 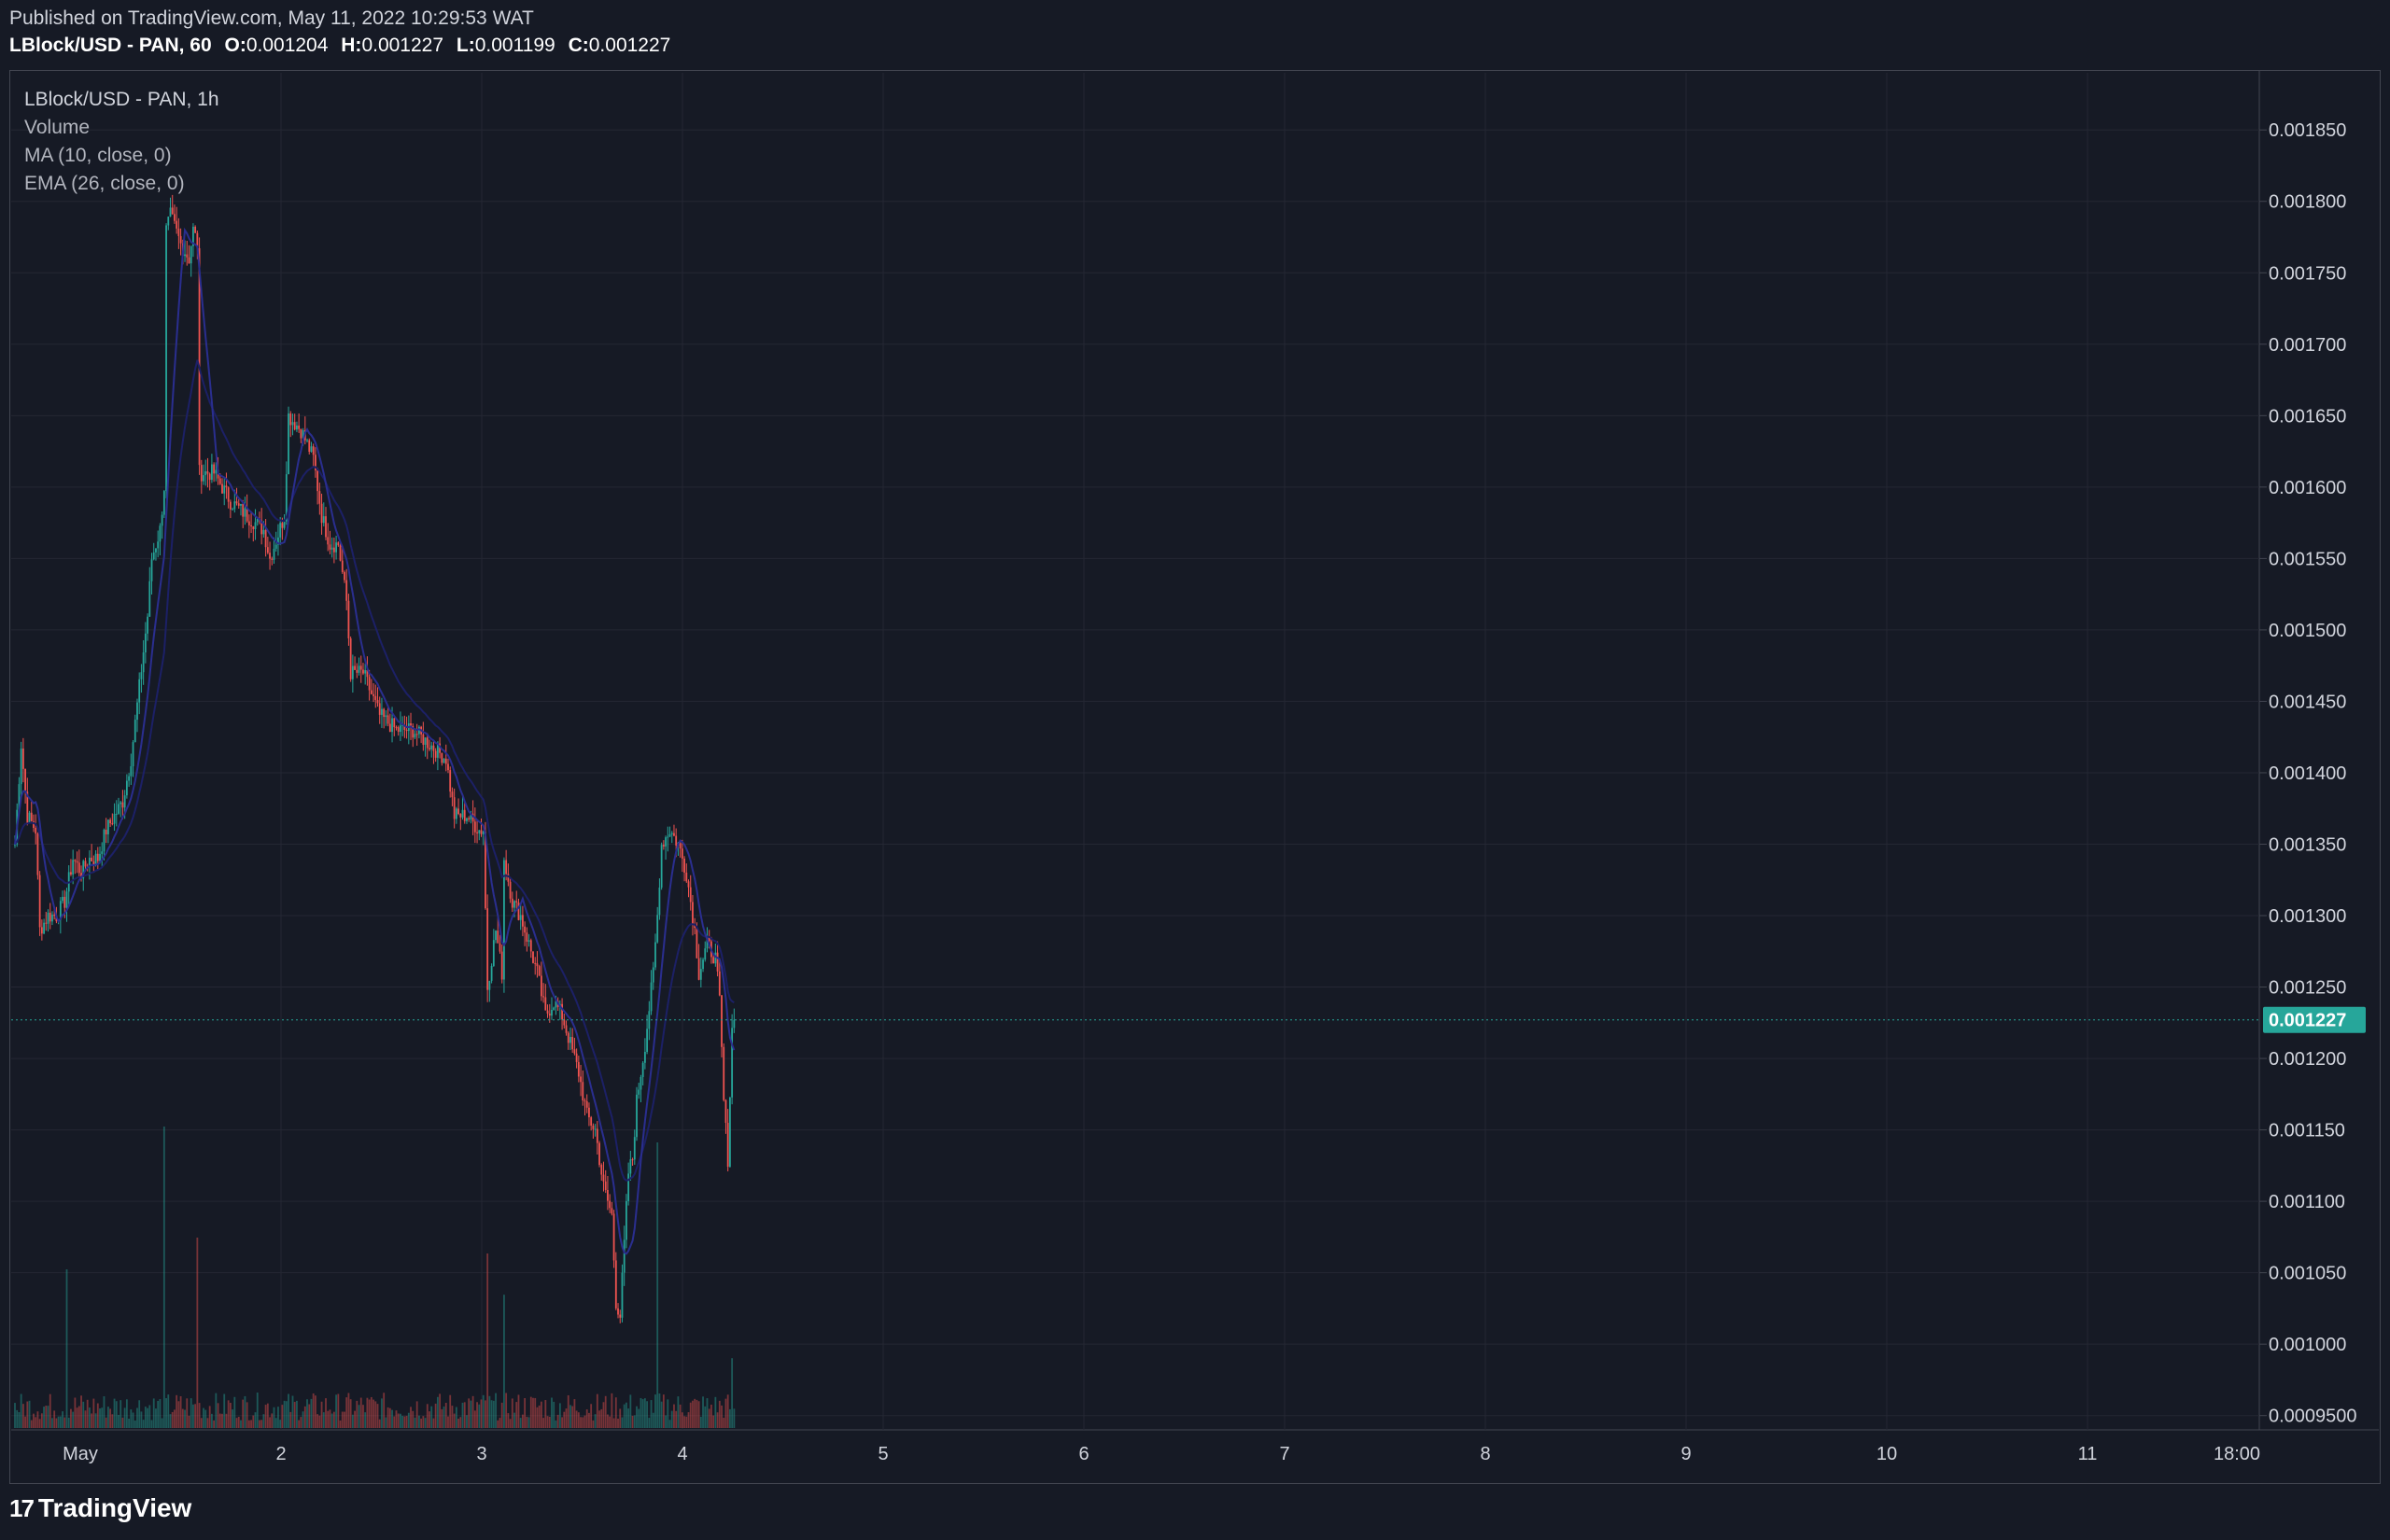 I want to click on legend-volume: Volume, so click(x=57, y=127).